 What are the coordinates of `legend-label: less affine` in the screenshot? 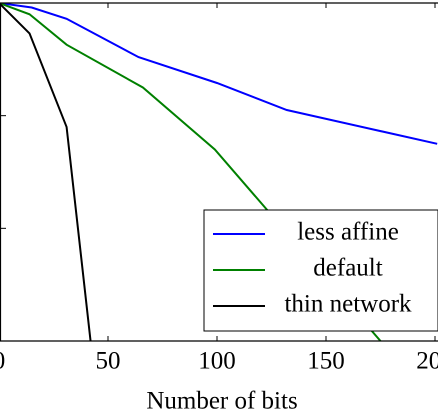 It's located at (348, 232).